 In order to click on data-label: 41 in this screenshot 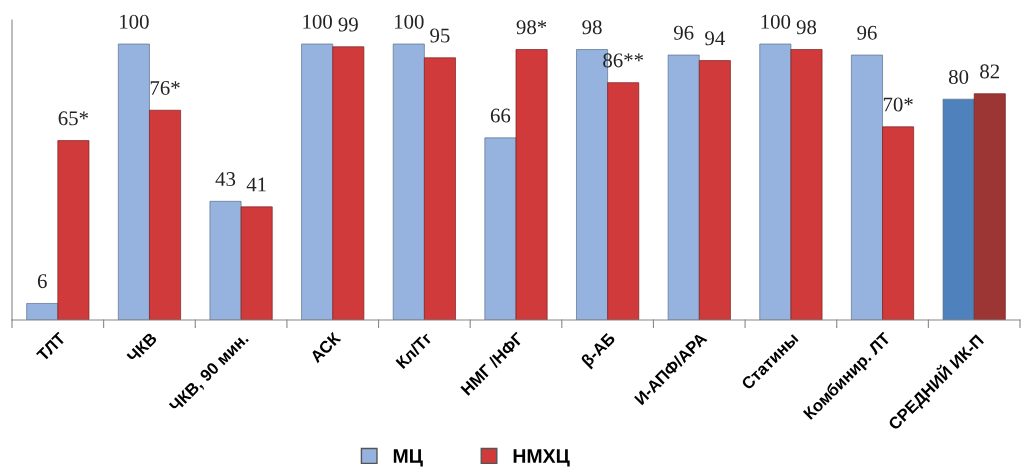, I will do `click(256, 184)`.